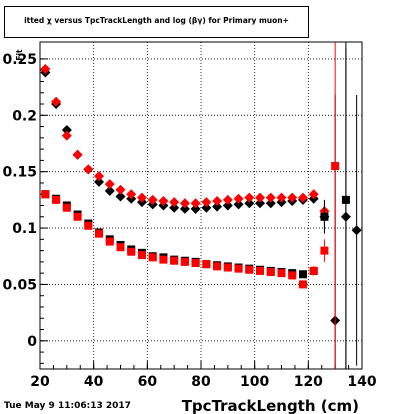  I want to click on datestamp: Tue May 9 11:06:13 2017, so click(67, 406).